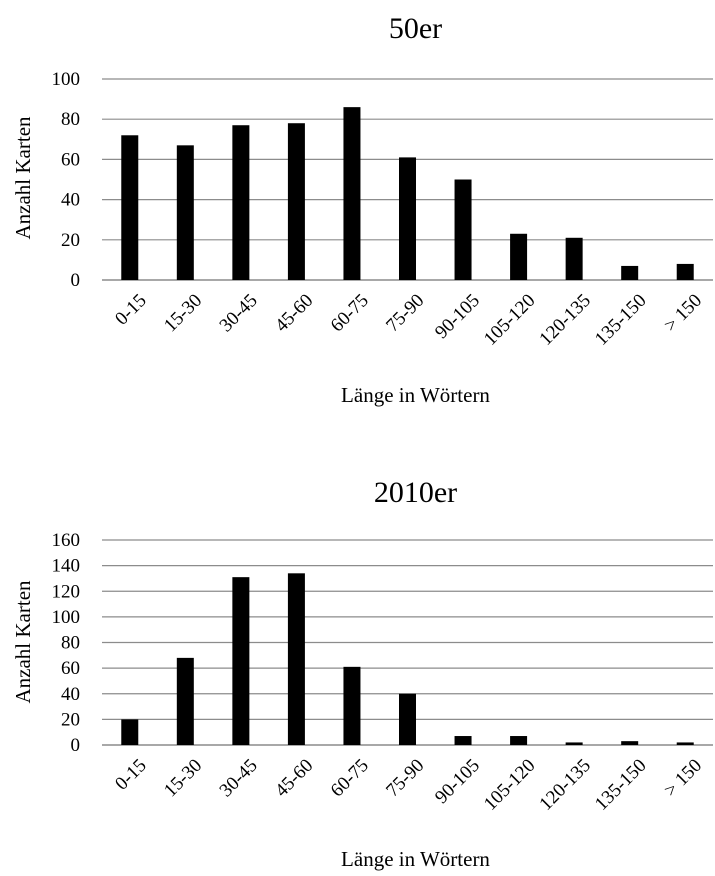 This screenshot has width=715, height=876. Describe the element at coordinates (66, 566) in the screenshot. I see `y-tick-label: 140` at that location.